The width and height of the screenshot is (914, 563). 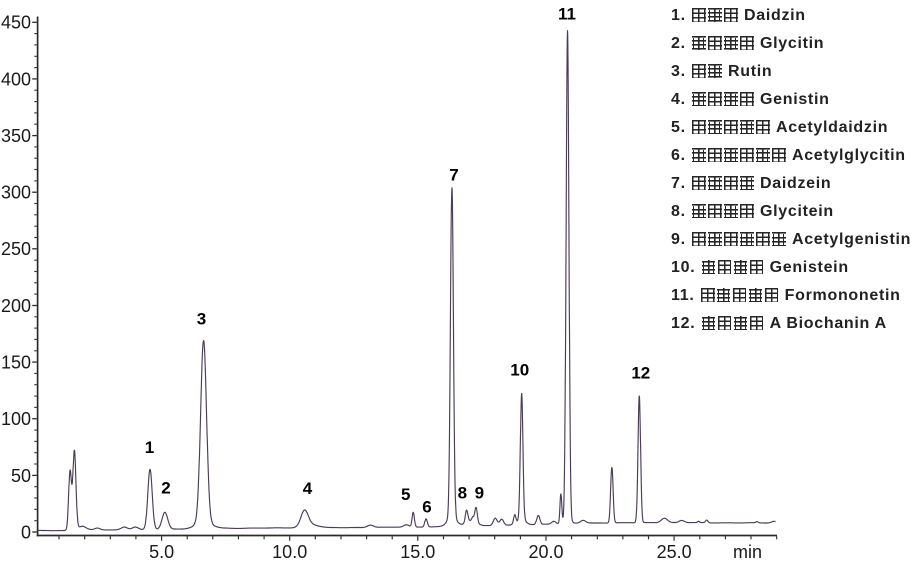 I want to click on svg-text: 2, so click(x=165, y=488).